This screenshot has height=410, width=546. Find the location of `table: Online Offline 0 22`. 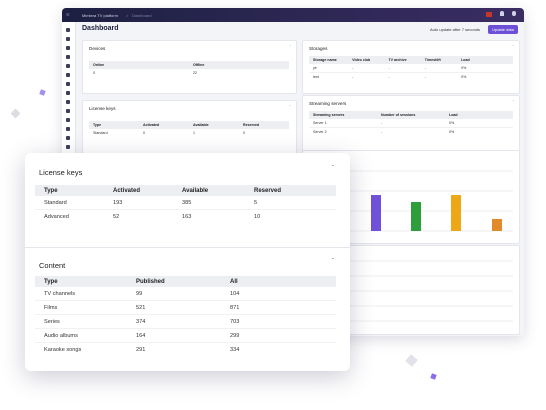

table: Online Offline 0 22 is located at coordinates (189, 69).